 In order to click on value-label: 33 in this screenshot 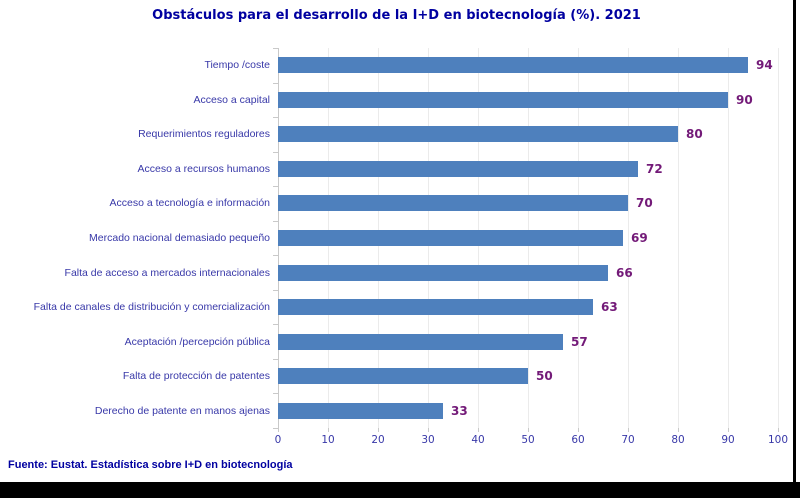, I will do `click(459, 410)`.